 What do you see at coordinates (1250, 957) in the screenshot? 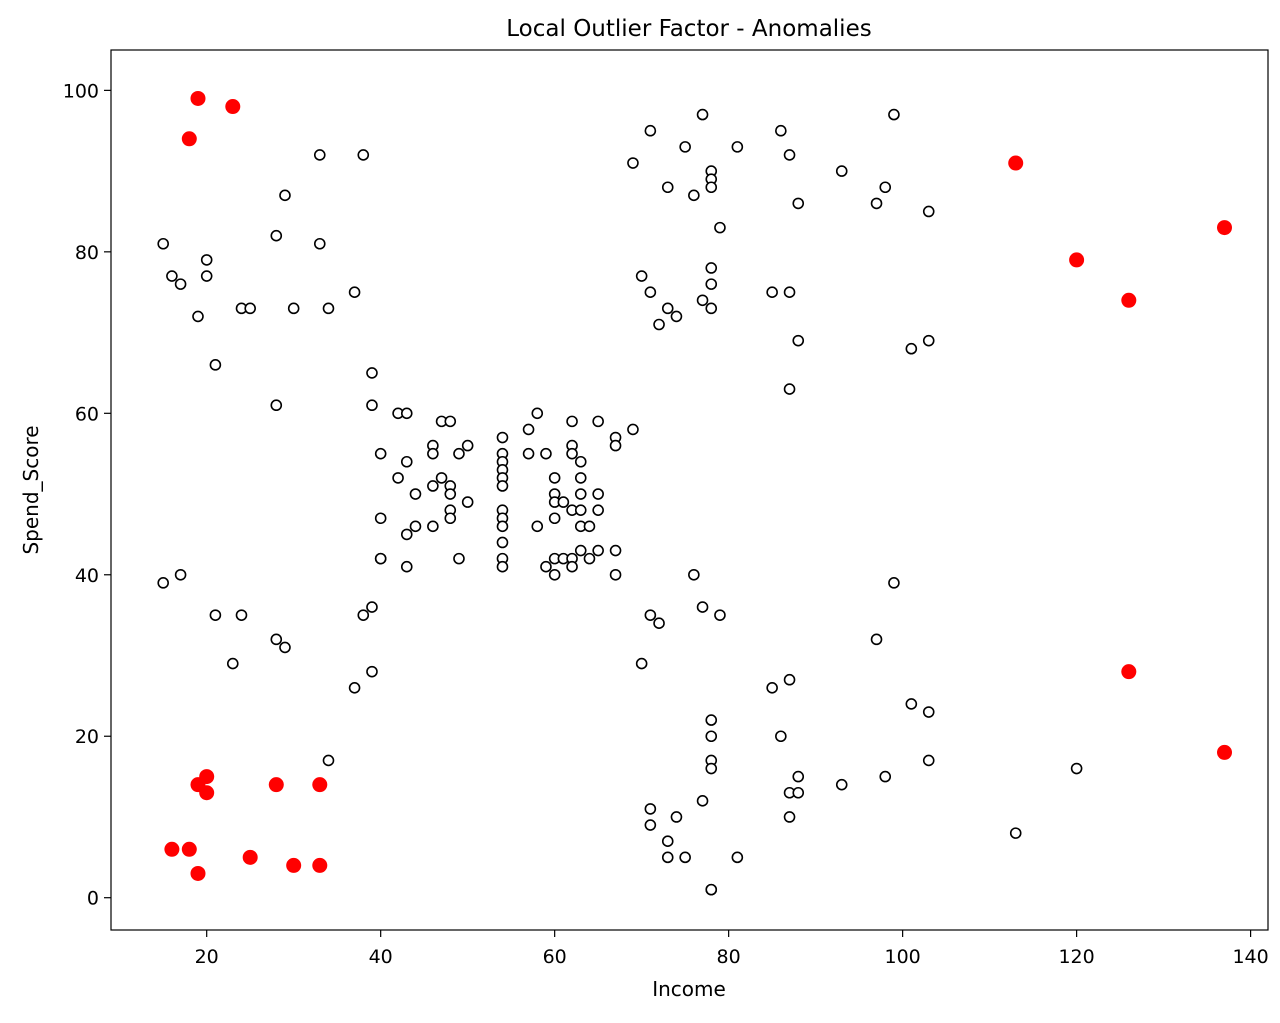
I see `x-tick-label: 140` at bounding box center [1250, 957].